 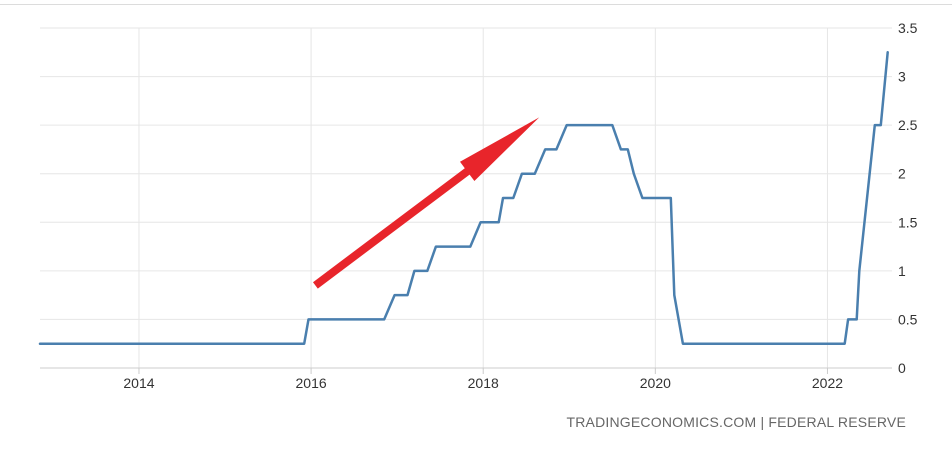 I want to click on y-tick-label-1.5: 1.5, so click(x=908, y=222).